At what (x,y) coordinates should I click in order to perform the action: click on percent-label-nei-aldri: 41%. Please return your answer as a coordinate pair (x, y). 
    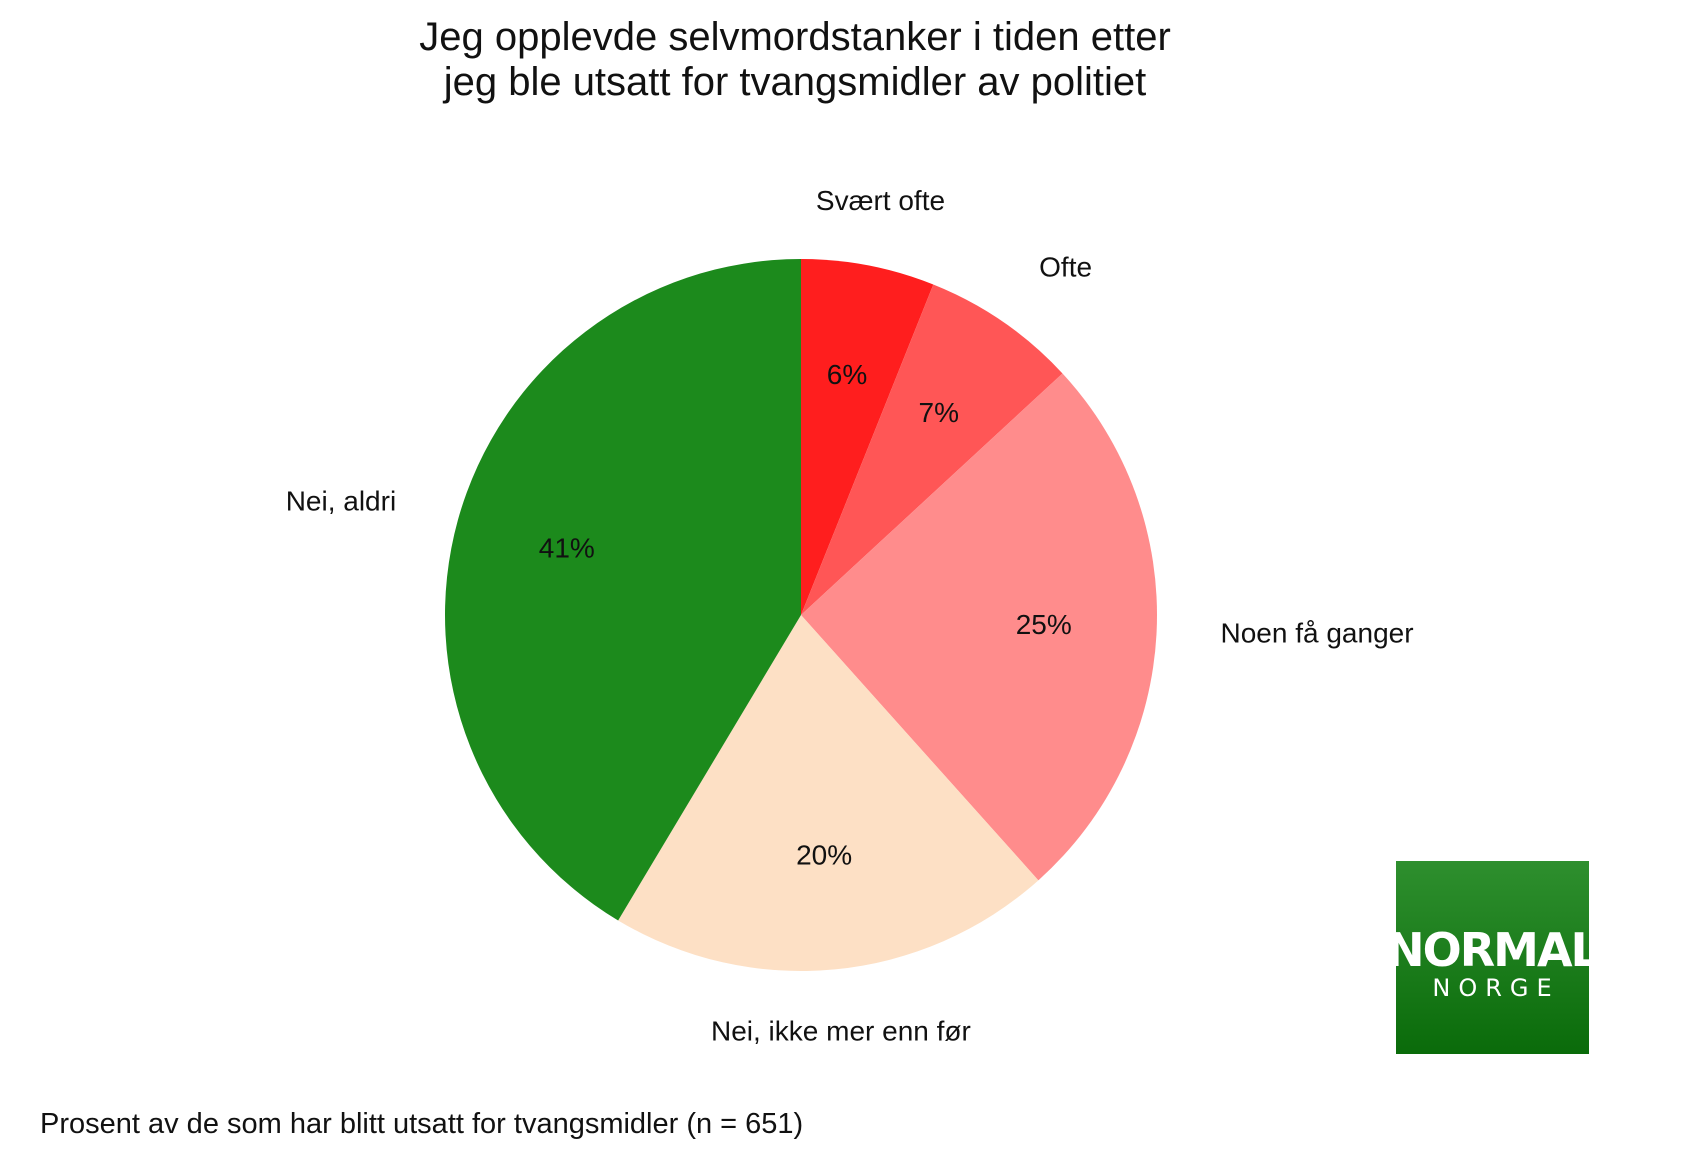
    Looking at the image, I should click on (567, 548).